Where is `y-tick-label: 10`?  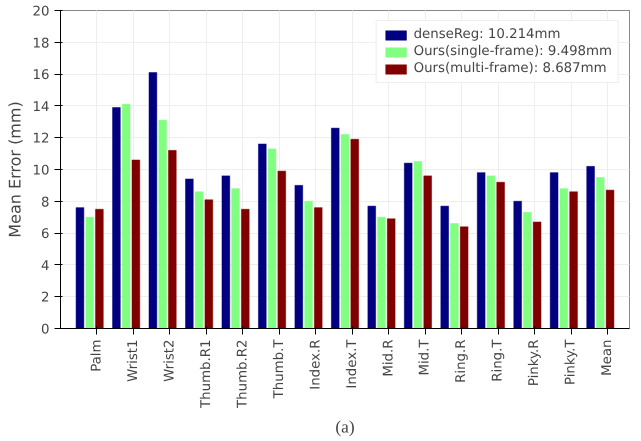
y-tick-label: 10 is located at coordinates (41, 171).